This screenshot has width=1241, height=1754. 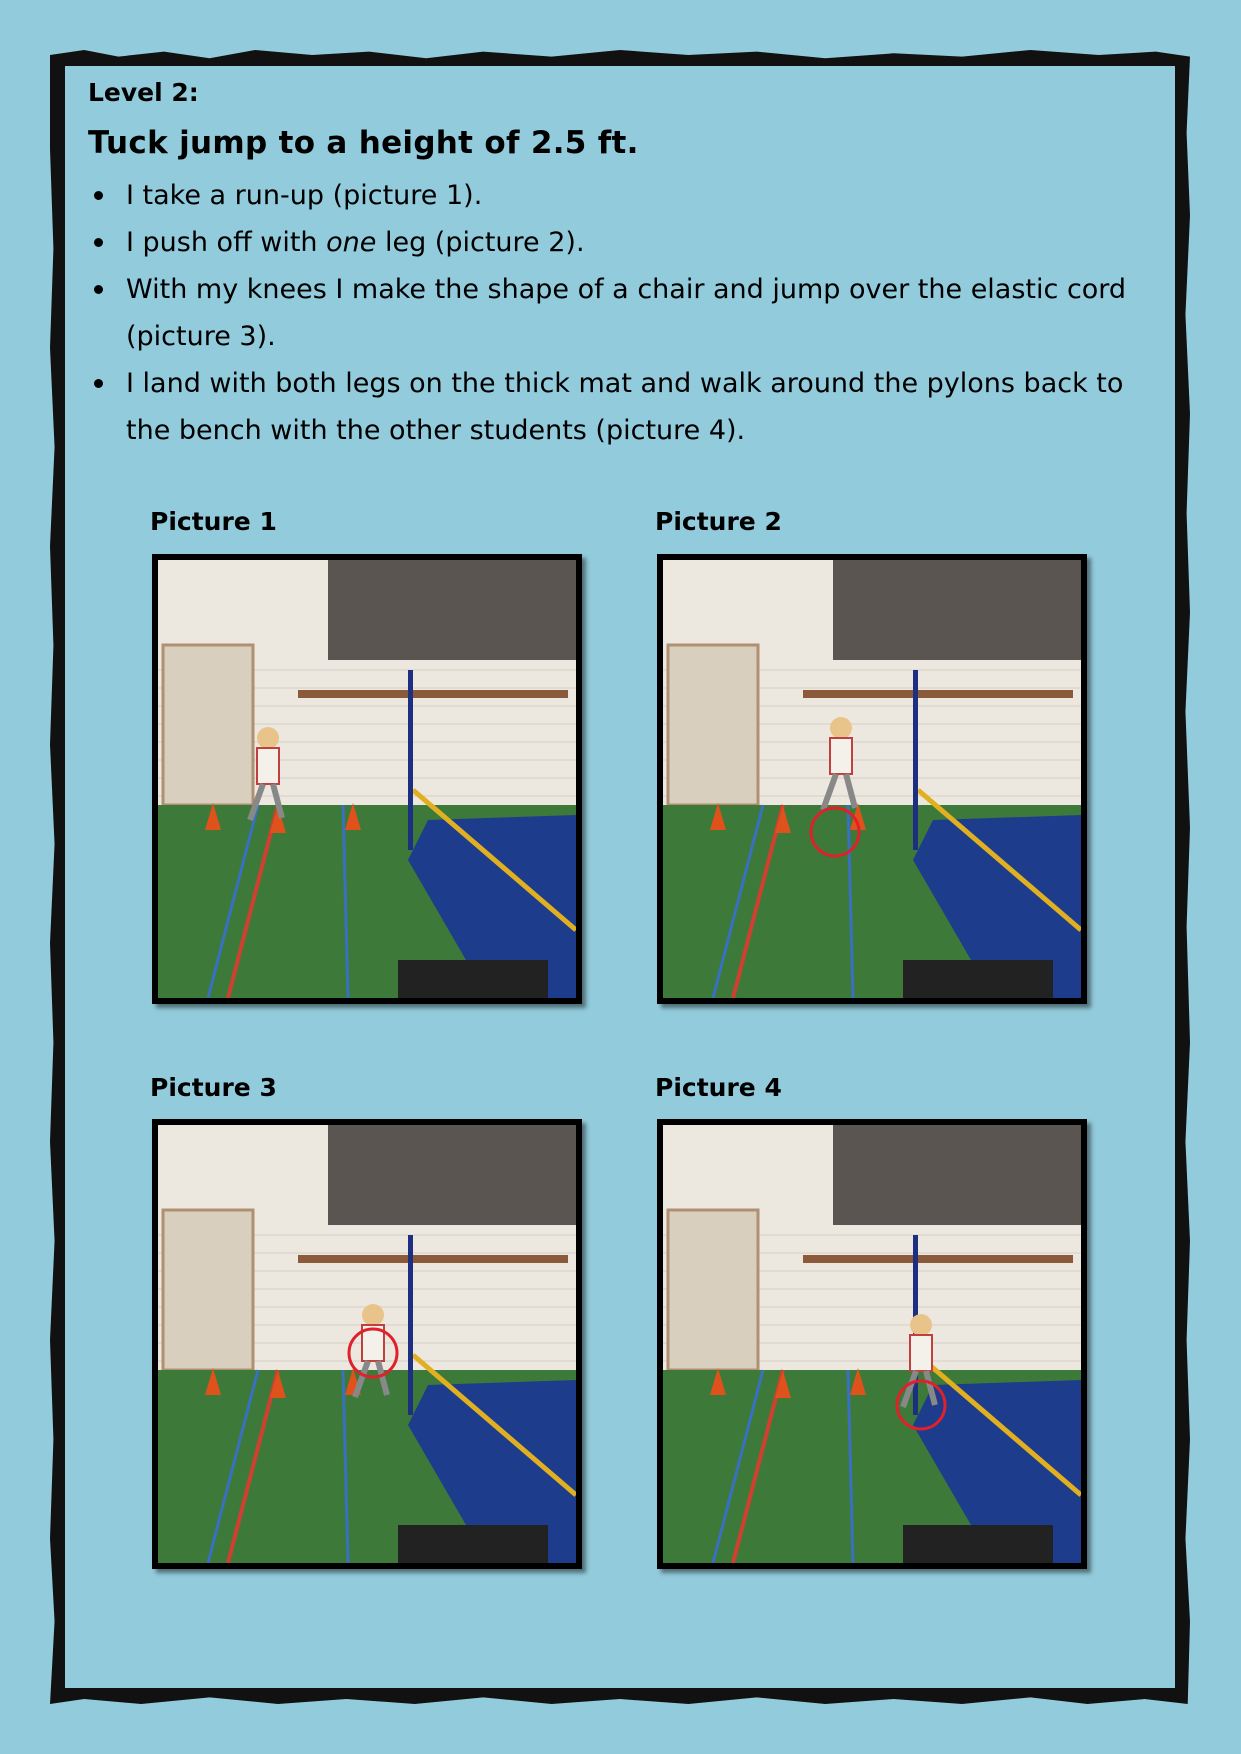 I want to click on picture-1-caption: Picture 1, so click(x=213, y=521).